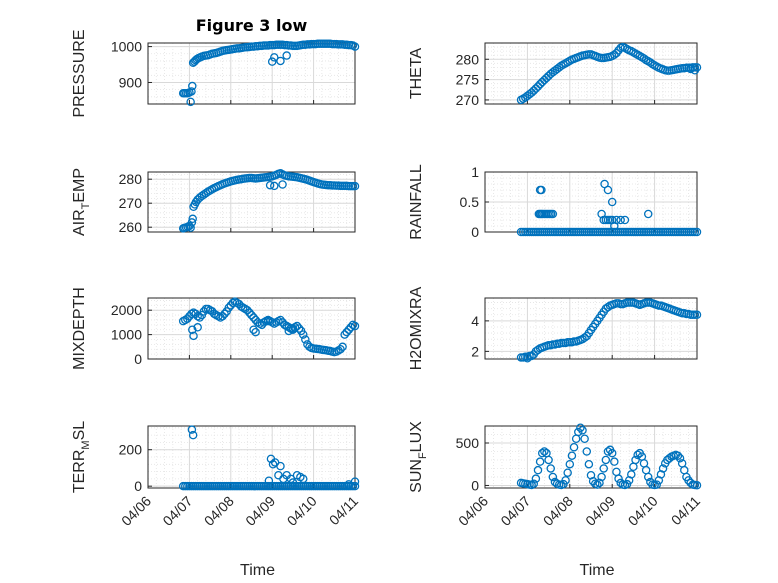  What do you see at coordinates (131, 450) in the screenshot?
I see `y-tick-label: 200` at bounding box center [131, 450].